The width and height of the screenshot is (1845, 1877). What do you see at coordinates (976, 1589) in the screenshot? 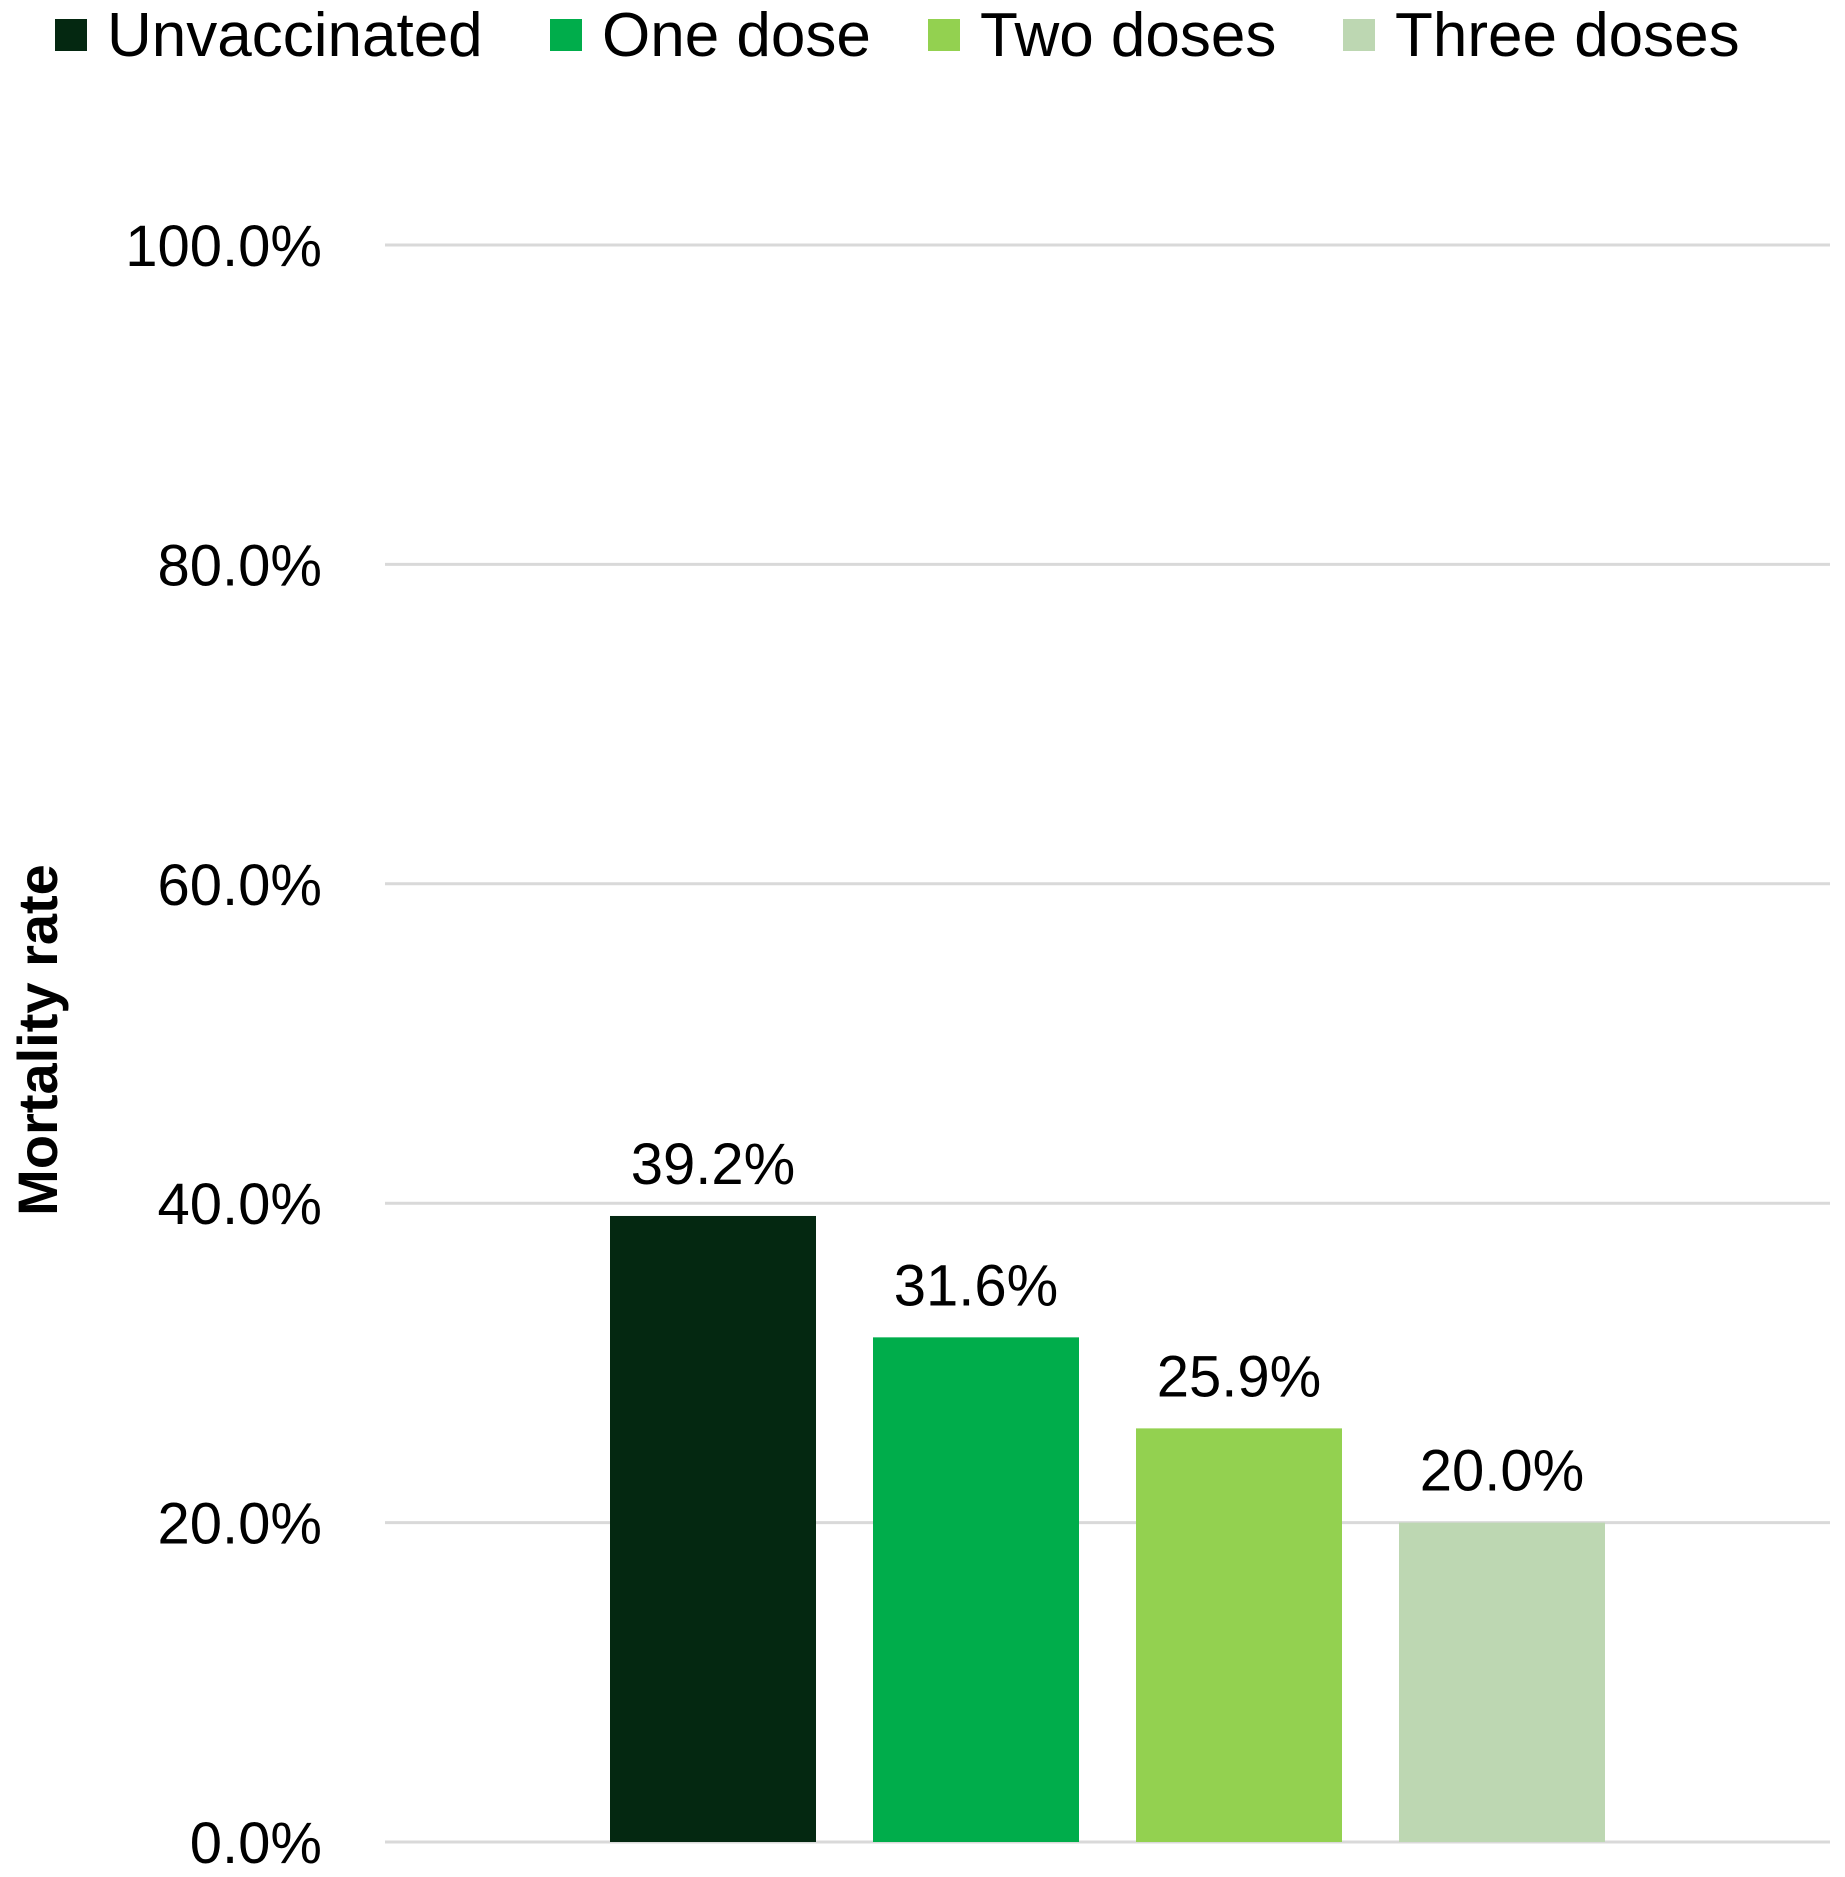
I see `bar-one-dose` at bounding box center [976, 1589].